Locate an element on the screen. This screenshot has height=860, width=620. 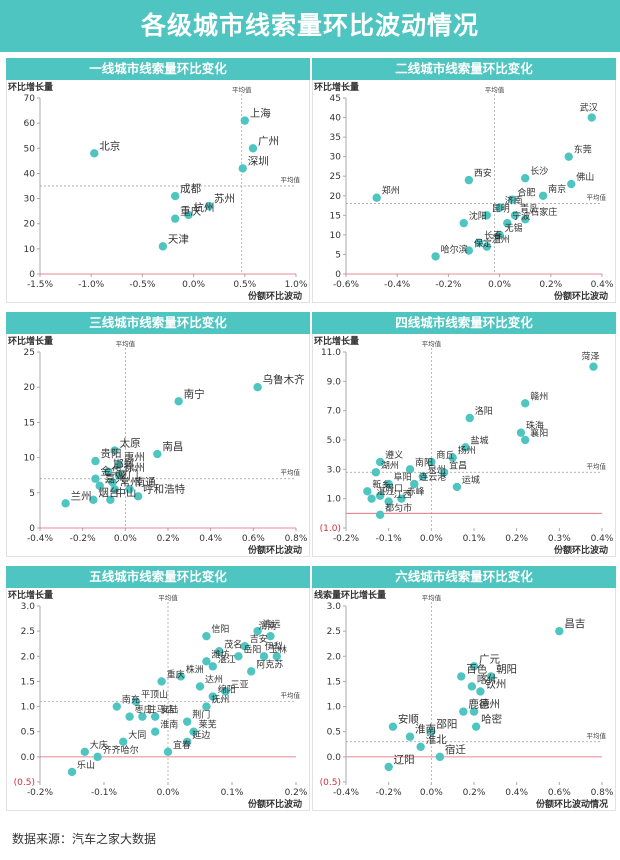
y-axis-label: 环比增长量 is located at coordinates (336, 341).